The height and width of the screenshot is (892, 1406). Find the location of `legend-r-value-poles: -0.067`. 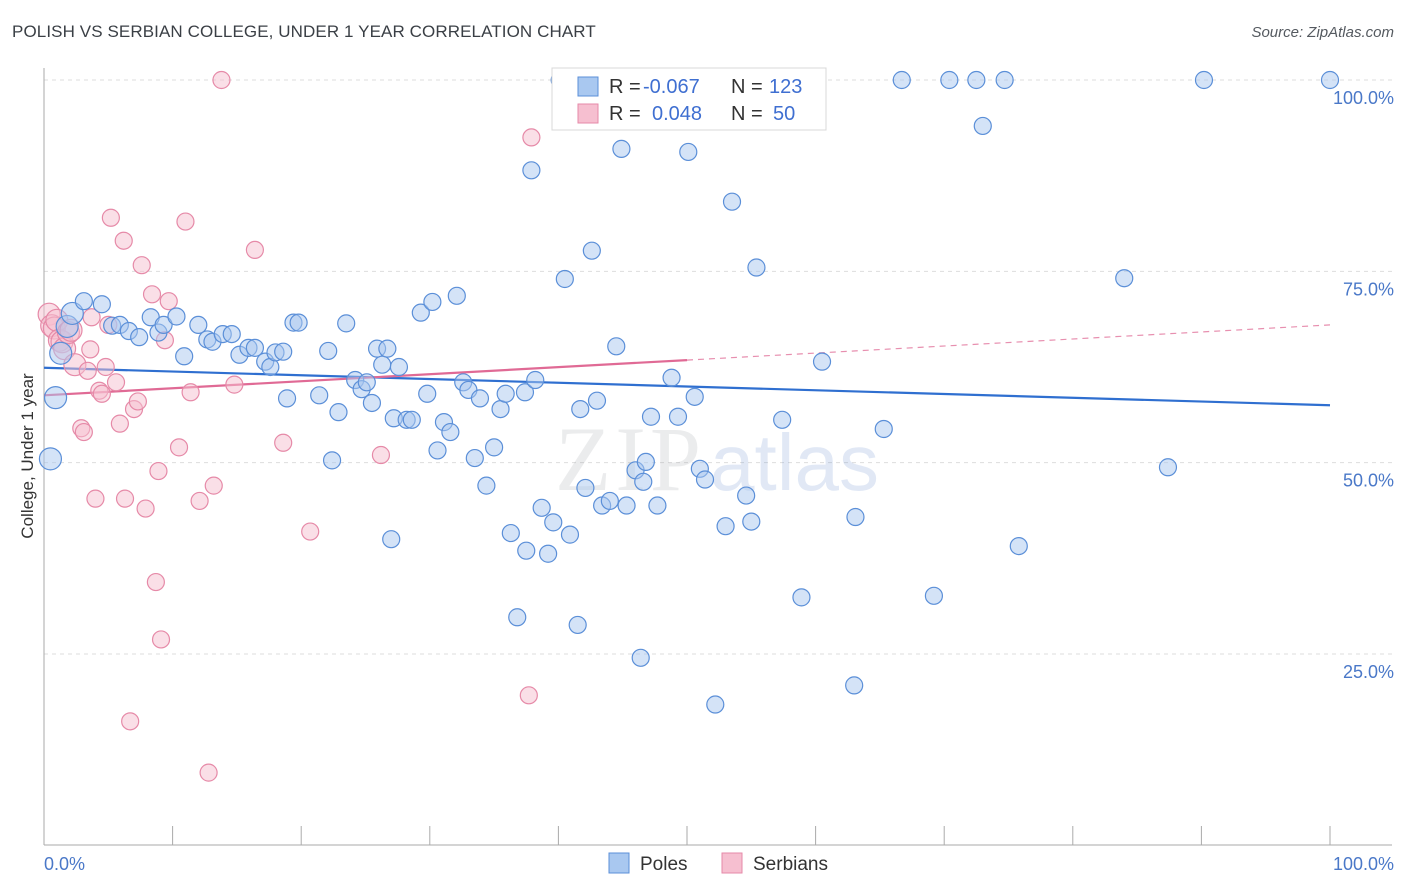

legend-r-value-poles: -0.067 is located at coordinates (671, 87).